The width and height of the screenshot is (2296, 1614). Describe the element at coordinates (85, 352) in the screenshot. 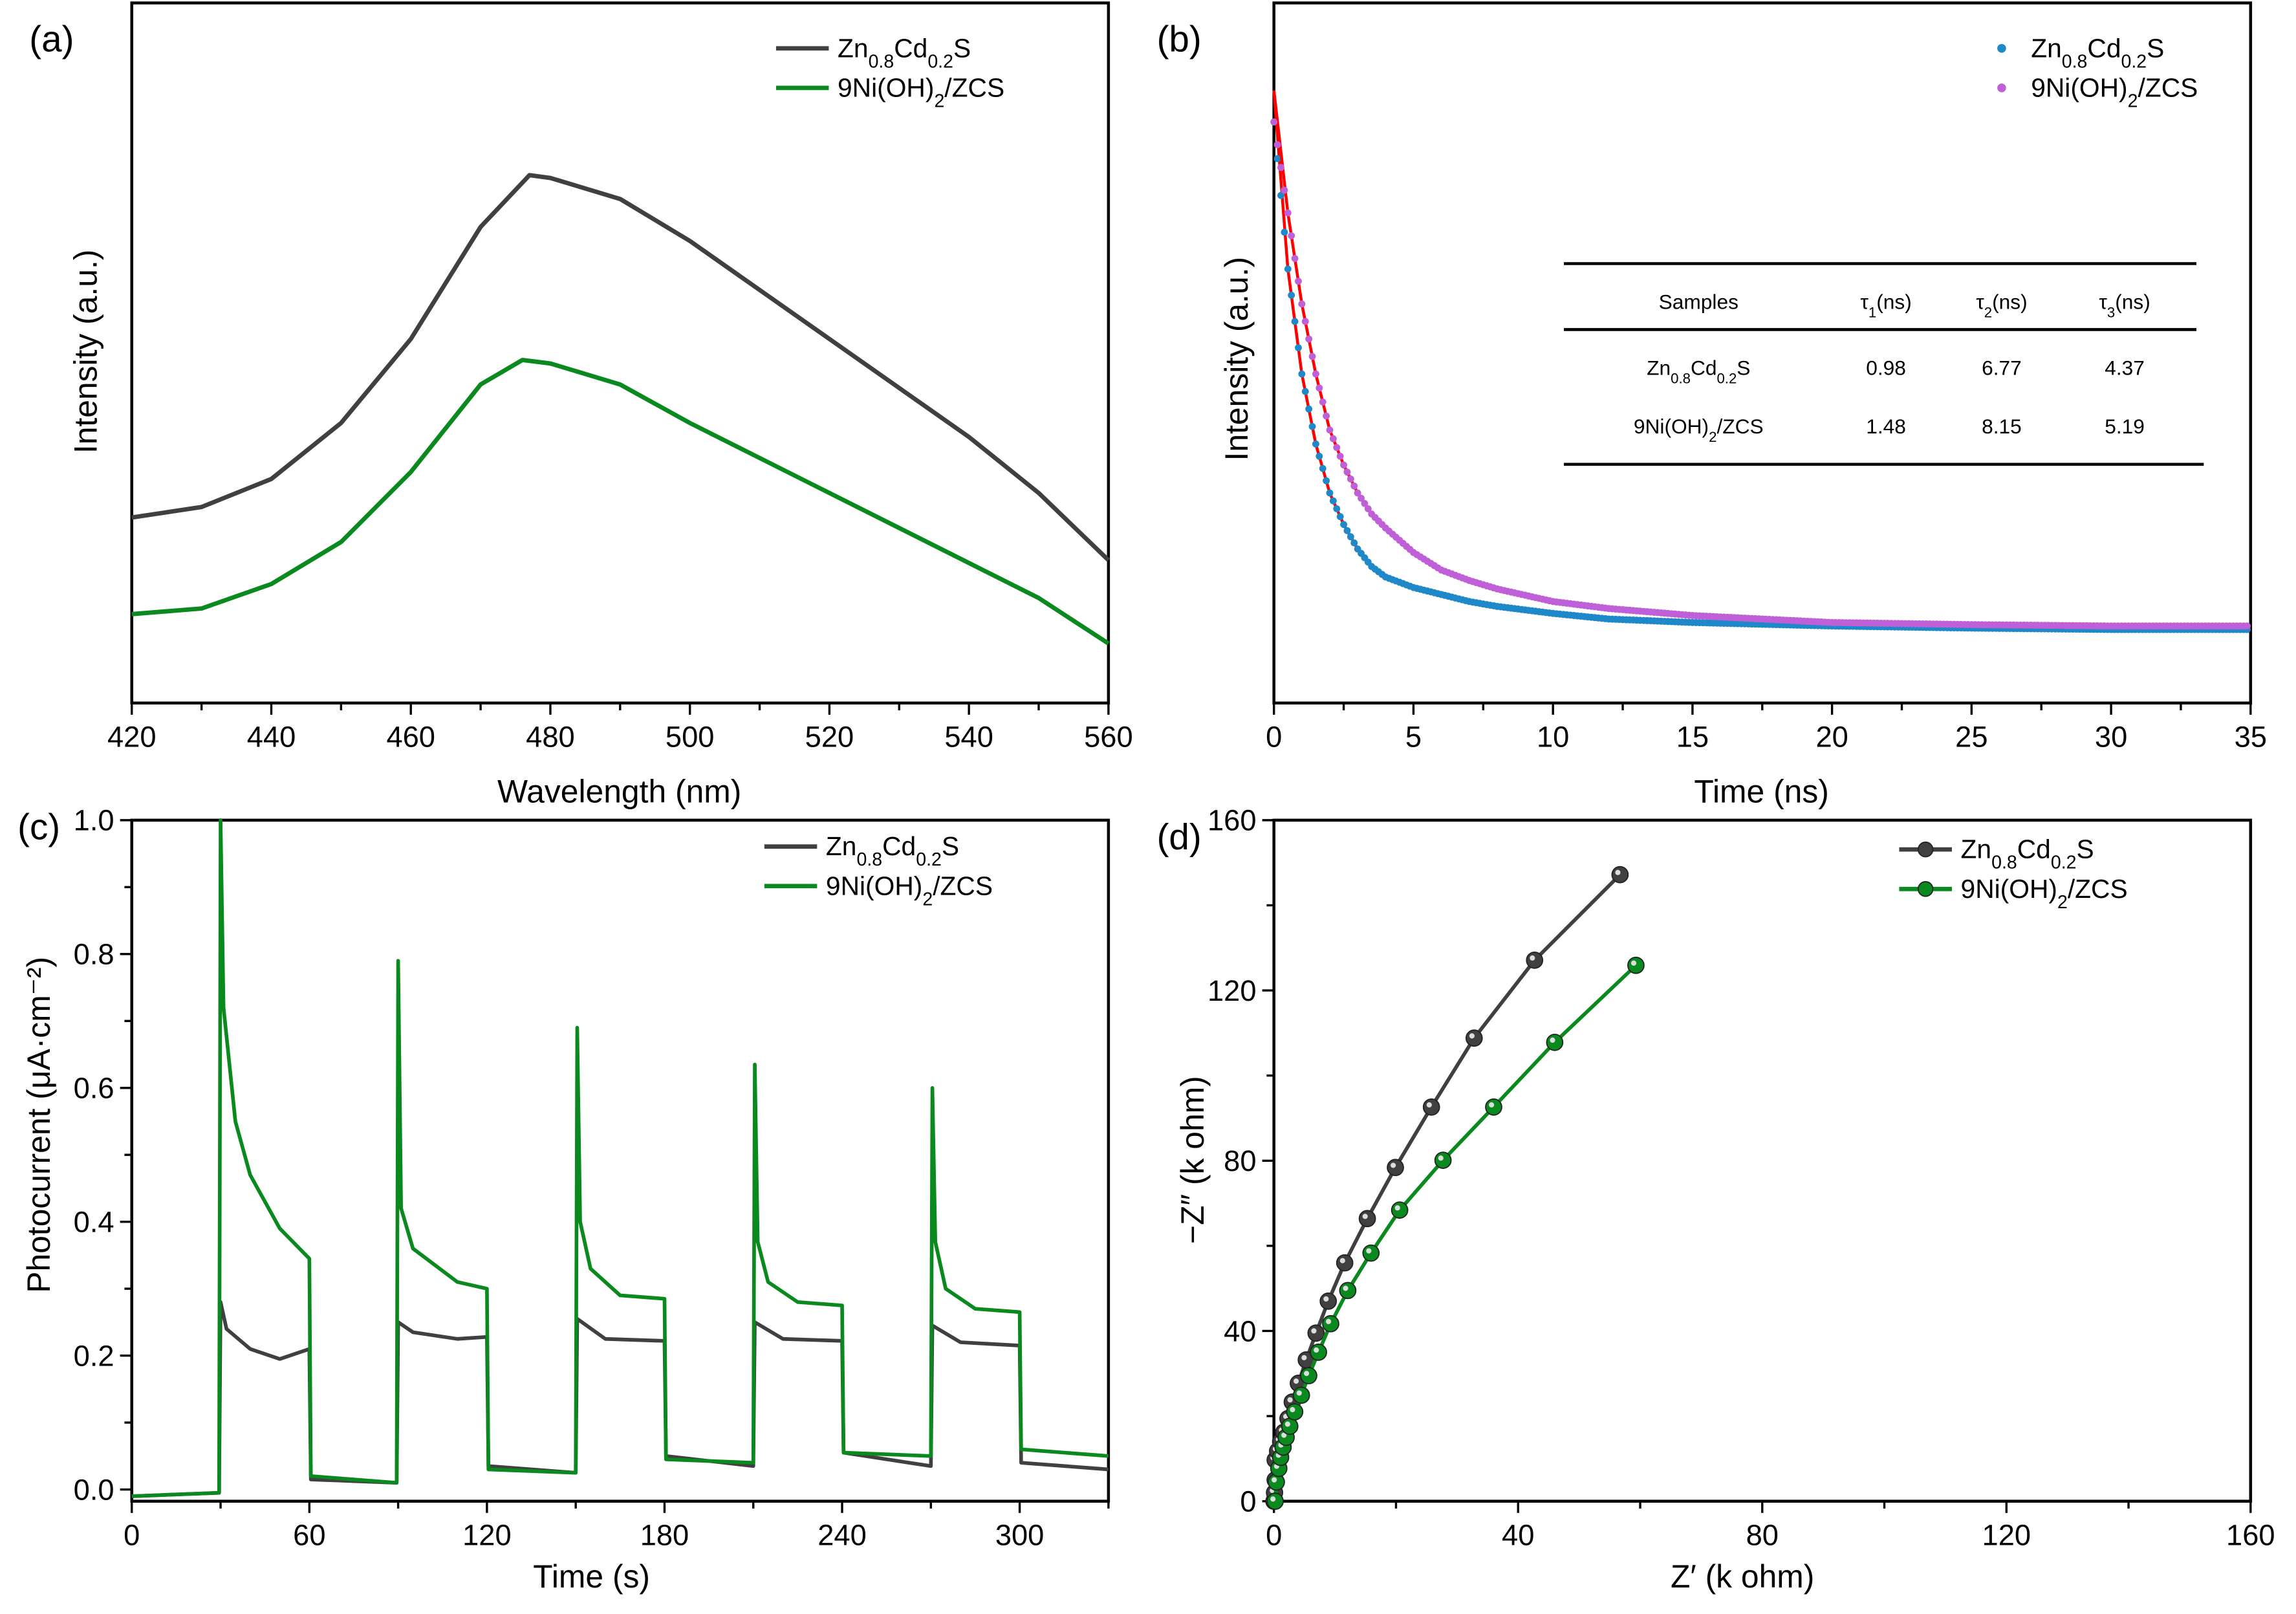

I see `panel-a-ylabel: Intensity (a.u.)` at that location.